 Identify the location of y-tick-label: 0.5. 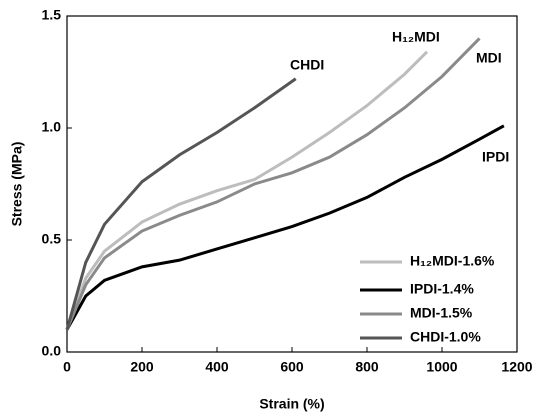
(52, 239).